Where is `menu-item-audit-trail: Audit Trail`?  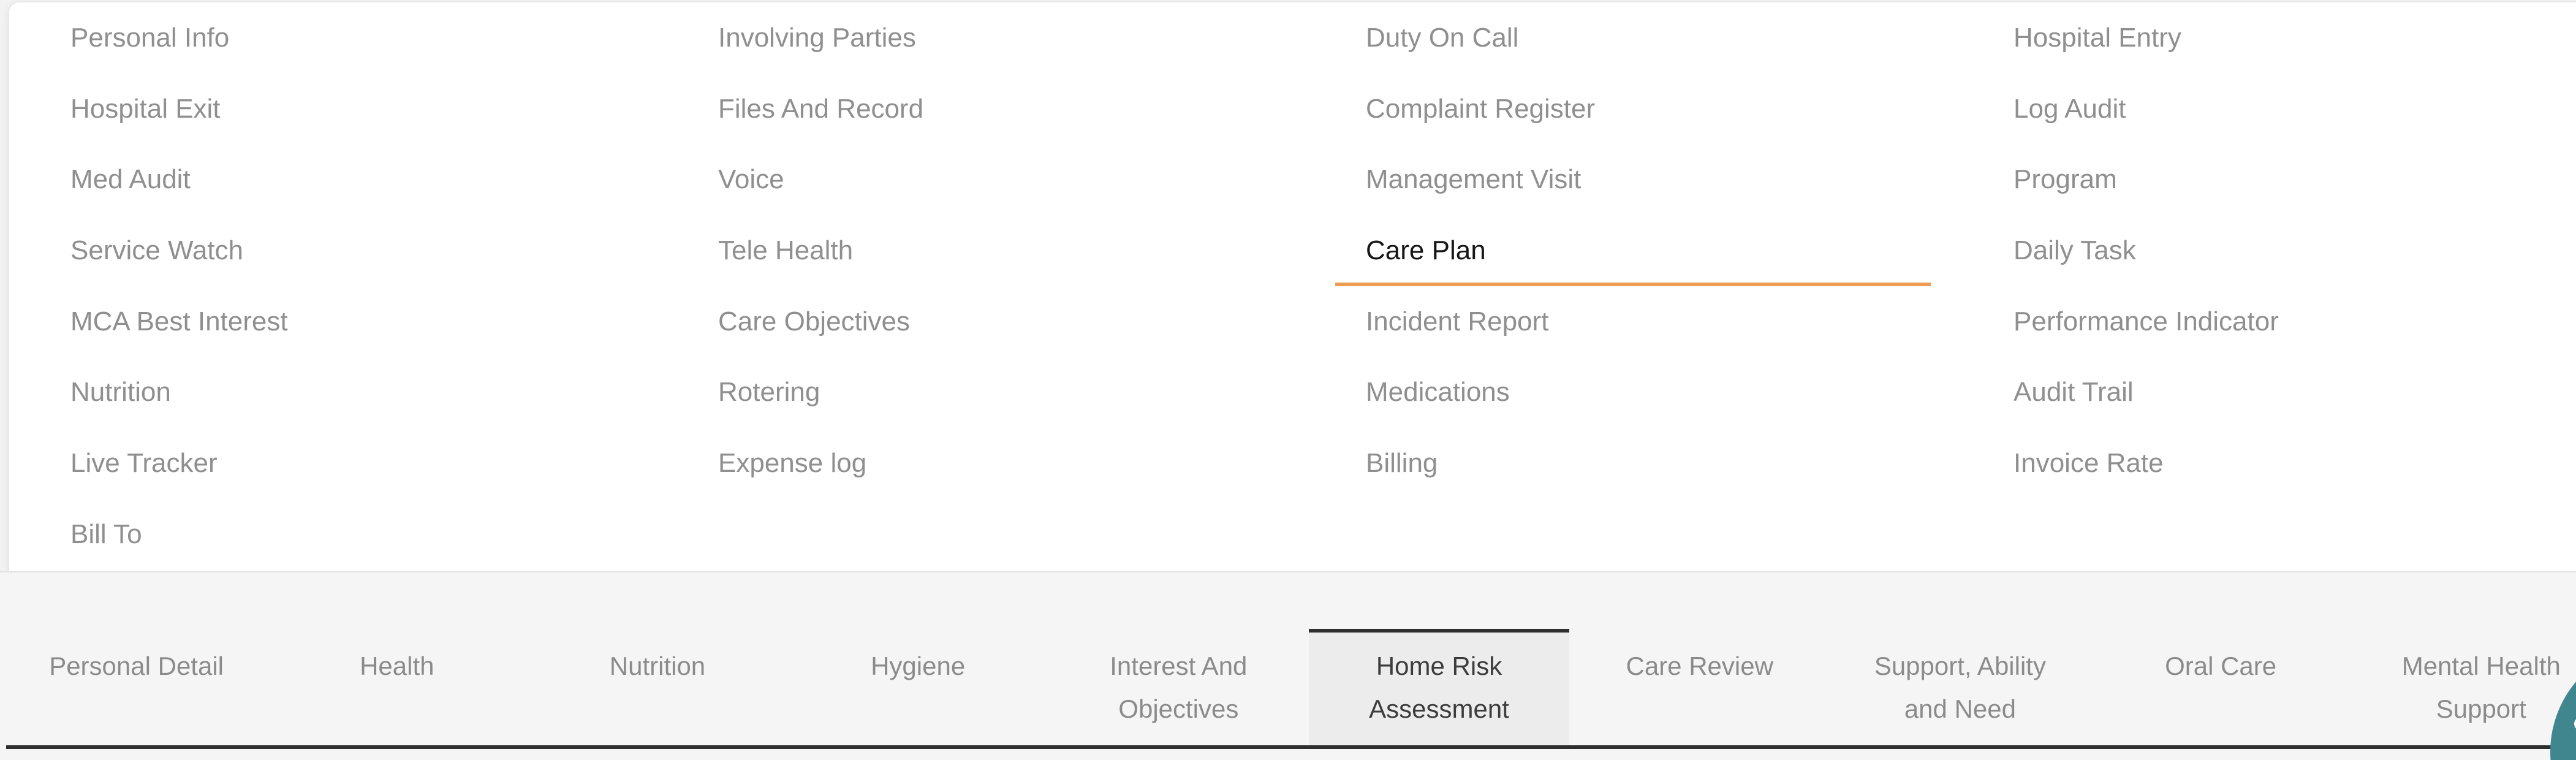 menu-item-audit-trail: Audit Trail is located at coordinates (2279, 392).